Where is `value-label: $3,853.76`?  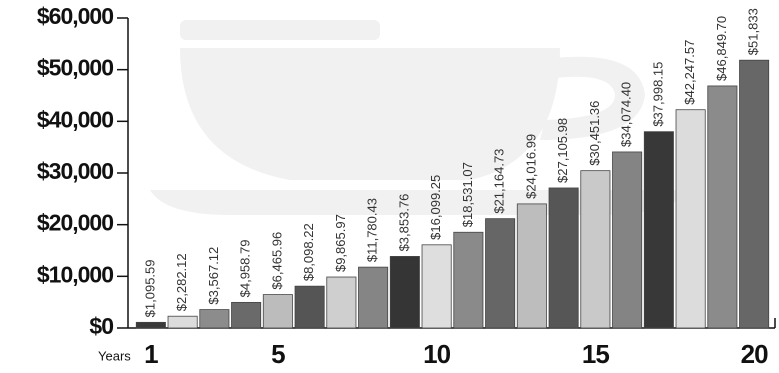 value-label: $3,853.76 is located at coordinates (403, 223).